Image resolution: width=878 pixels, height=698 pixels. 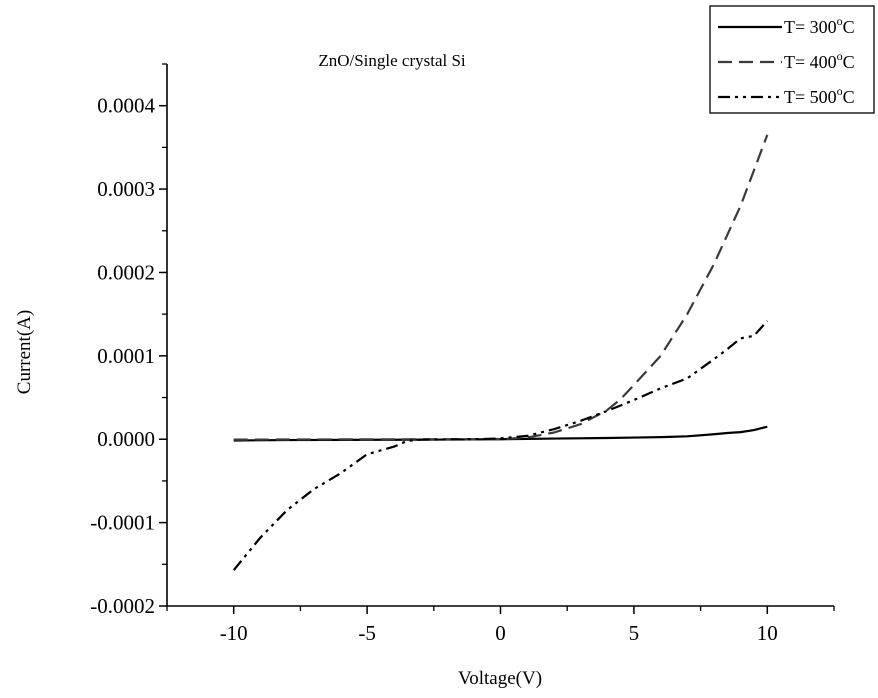 I want to click on x-tick-label: 5, so click(x=634, y=633).